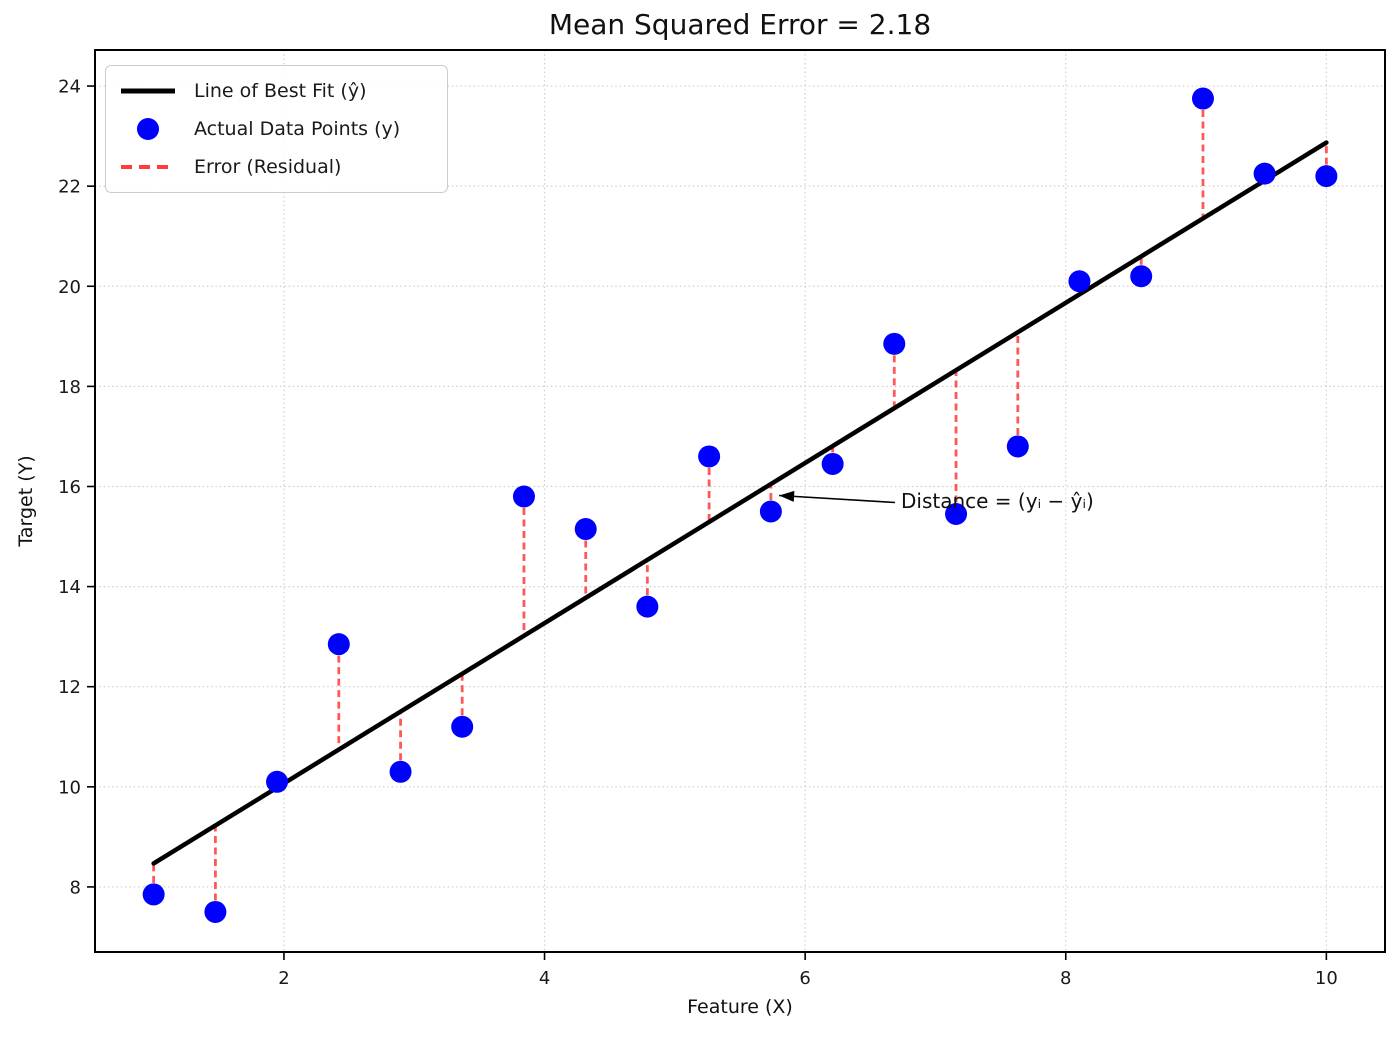  I want to click on x-tick-label: 8, so click(1065, 978).